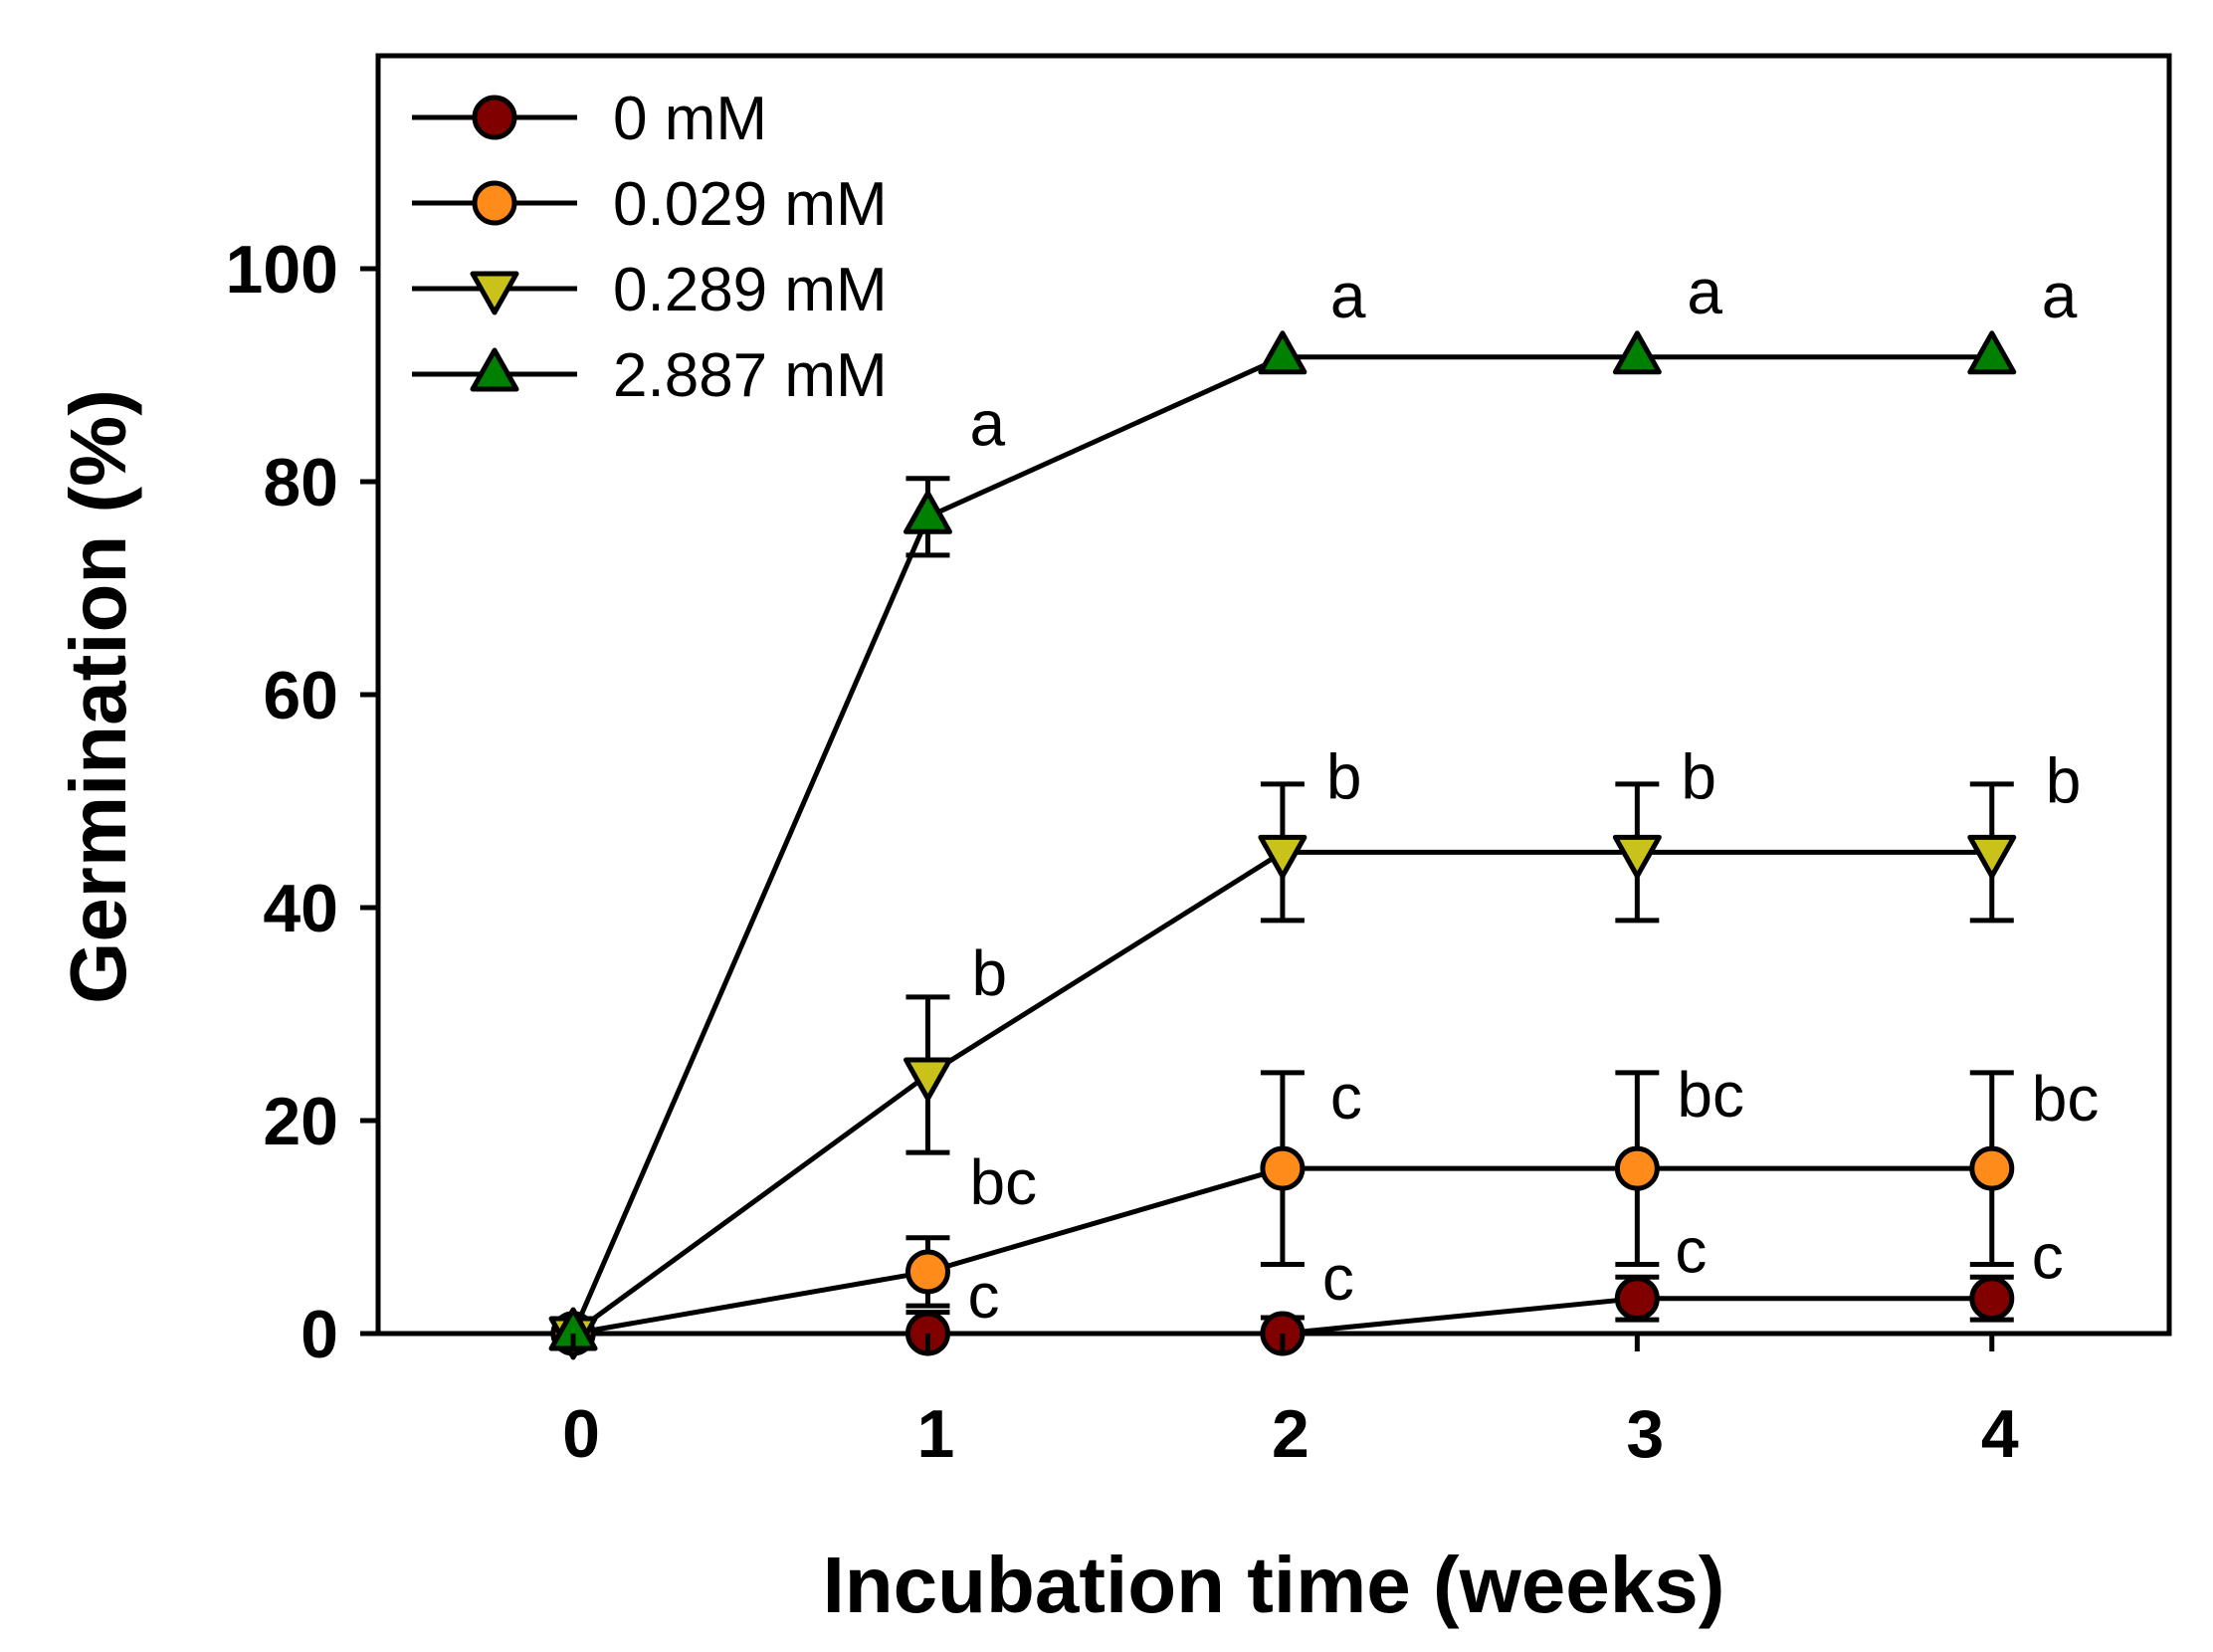 Image resolution: width=2213 pixels, height=1652 pixels. Describe the element at coordinates (1274, 1585) in the screenshot. I see `x-axis-title: Incubation time (weeks)` at that location.